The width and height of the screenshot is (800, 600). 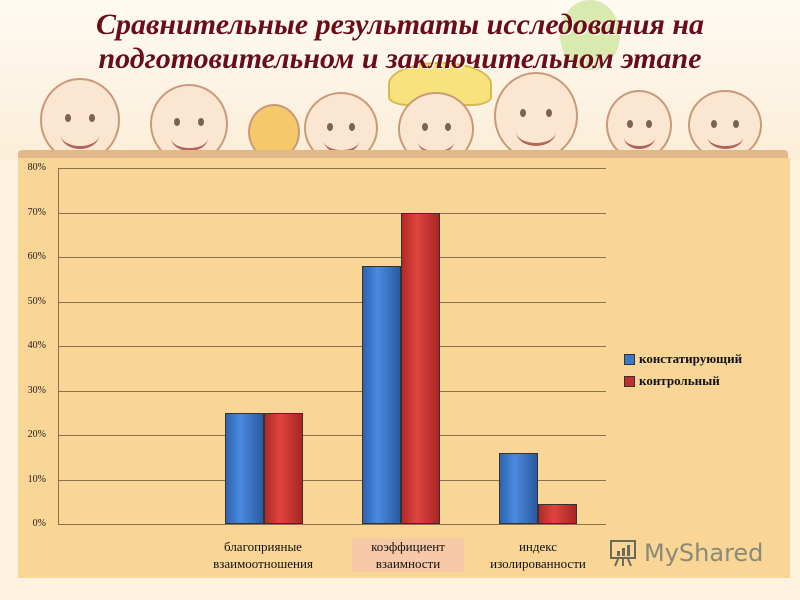 I want to click on legend-swatch-red, so click(x=629, y=381).